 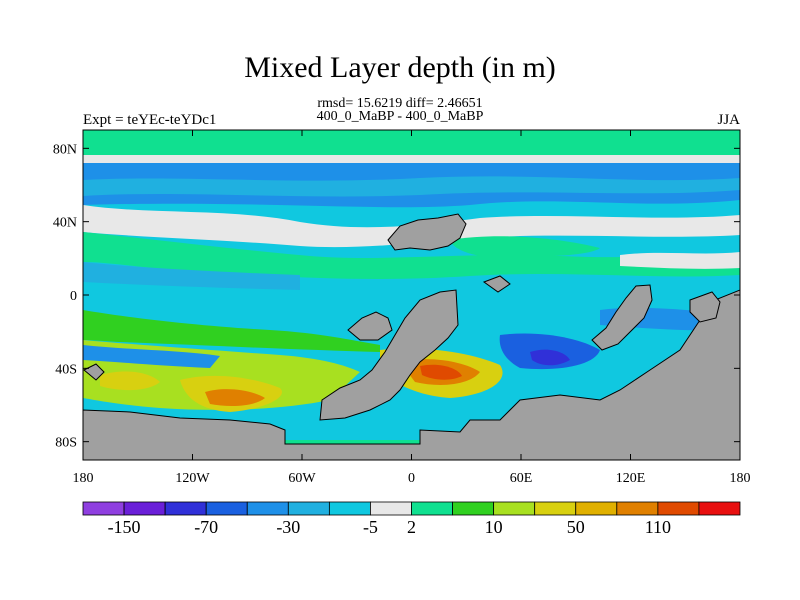 I want to click on x-tick-label: 120E, so click(x=631, y=478).